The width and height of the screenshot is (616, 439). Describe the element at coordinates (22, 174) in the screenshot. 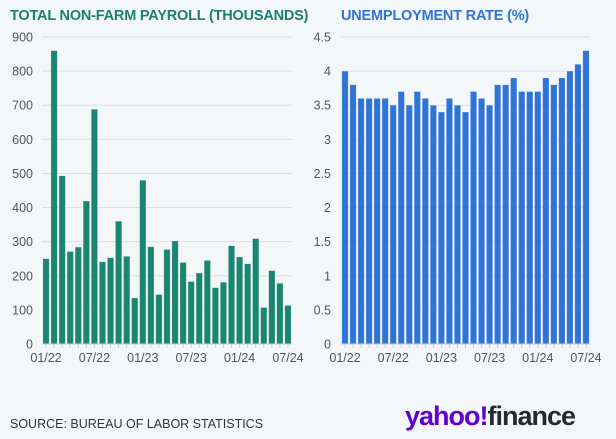

I see `payroll-y-tick-label: 500` at that location.